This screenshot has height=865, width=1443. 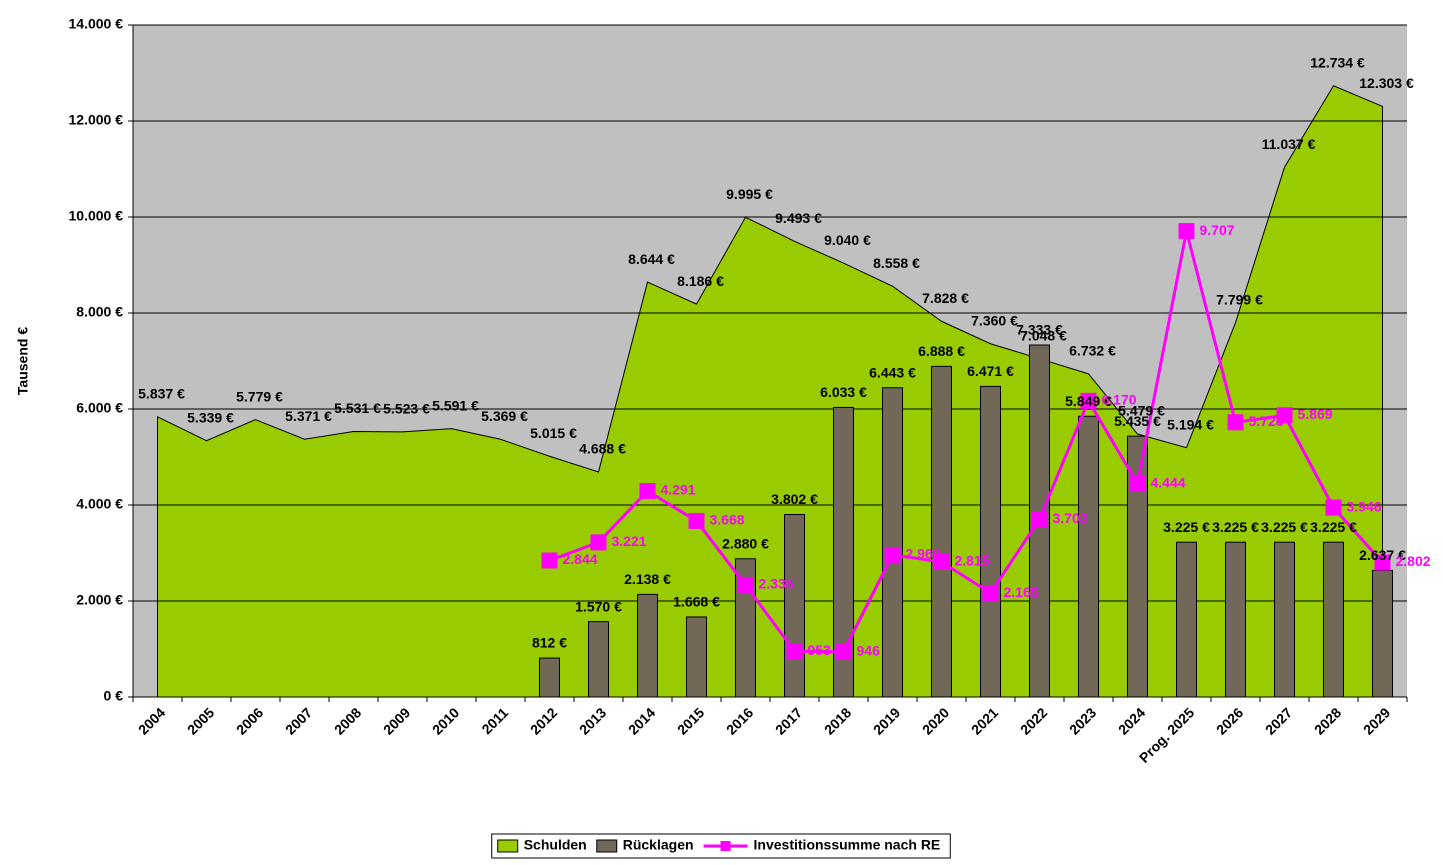 What do you see at coordinates (96, 24) in the screenshot?
I see `y-tick-label: 14.000 €` at bounding box center [96, 24].